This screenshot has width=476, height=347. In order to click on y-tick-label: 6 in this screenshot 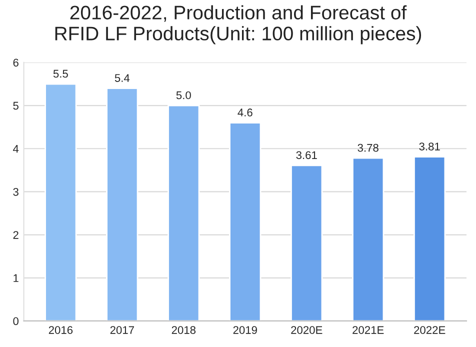, I will do `click(15, 62)`.